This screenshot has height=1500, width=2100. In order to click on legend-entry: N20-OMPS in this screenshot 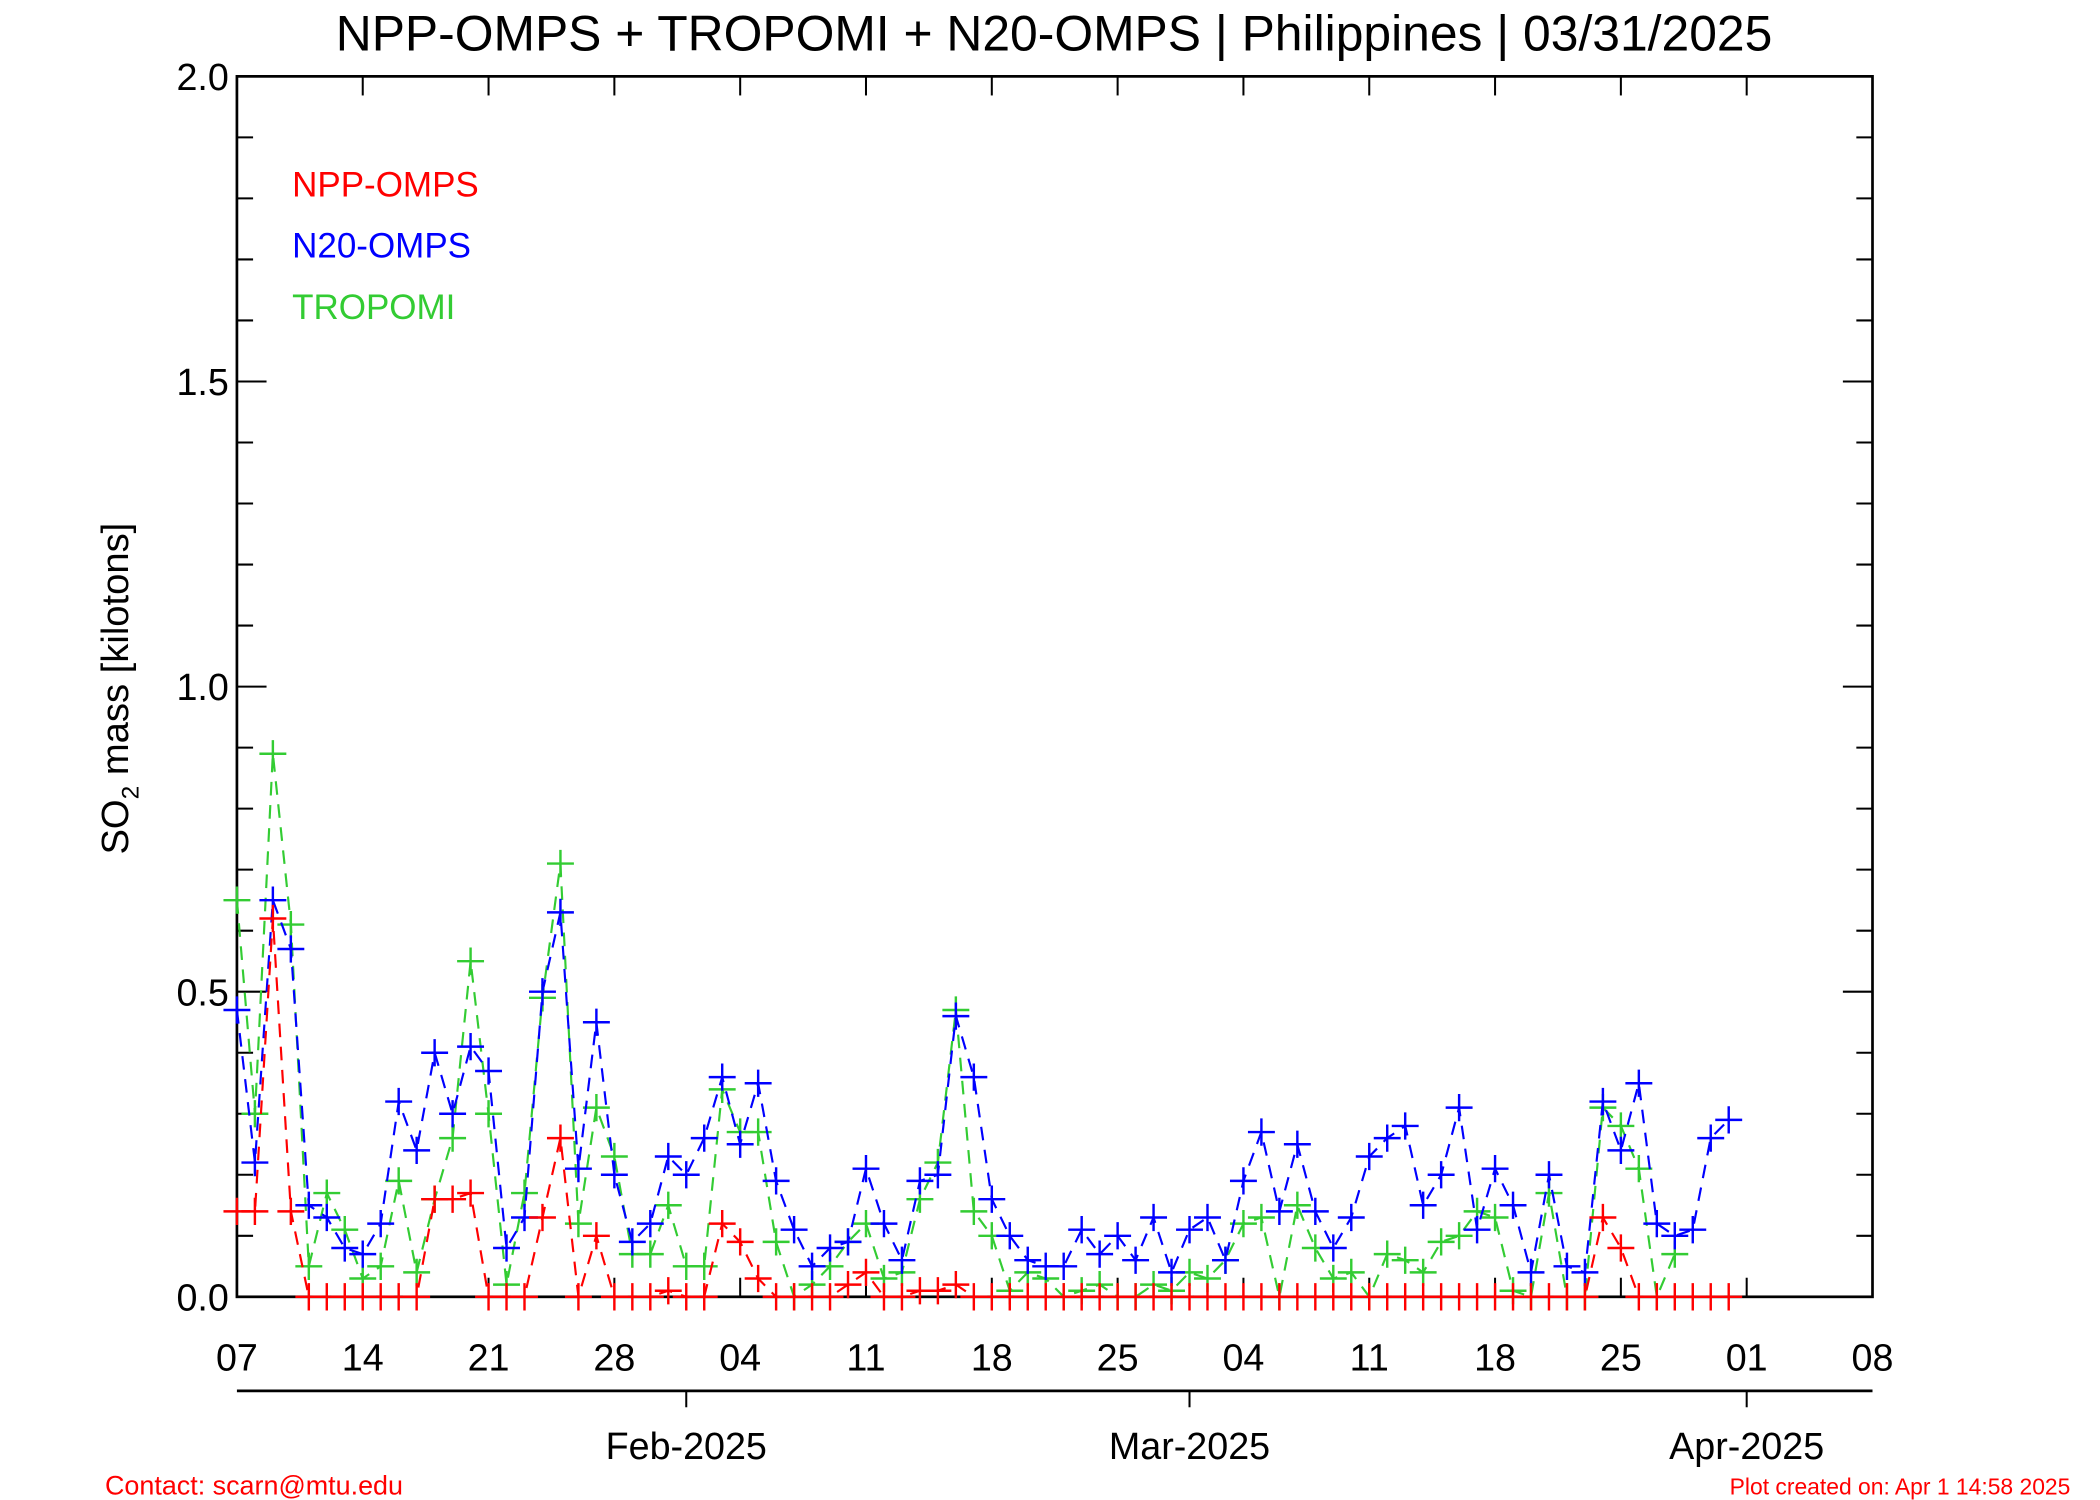, I will do `click(381, 246)`.